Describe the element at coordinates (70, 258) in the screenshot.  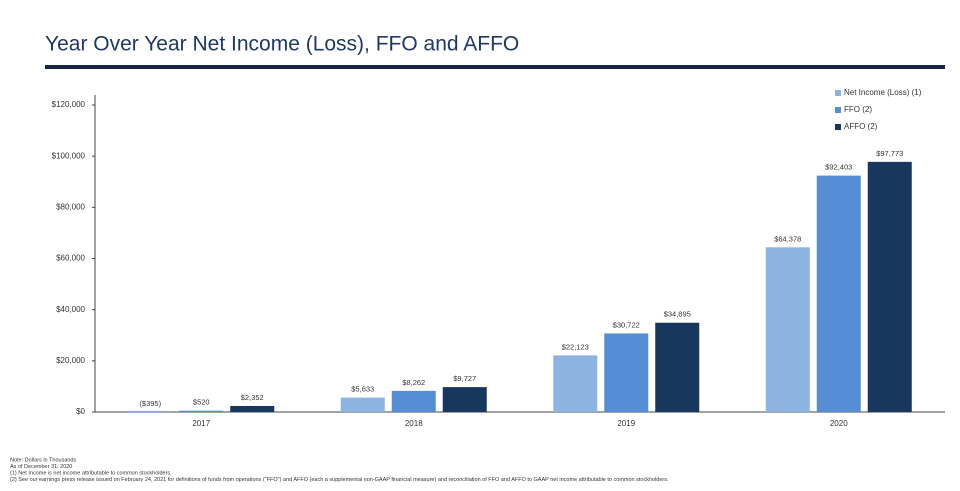
I see `y-tick-label: $60,000` at that location.